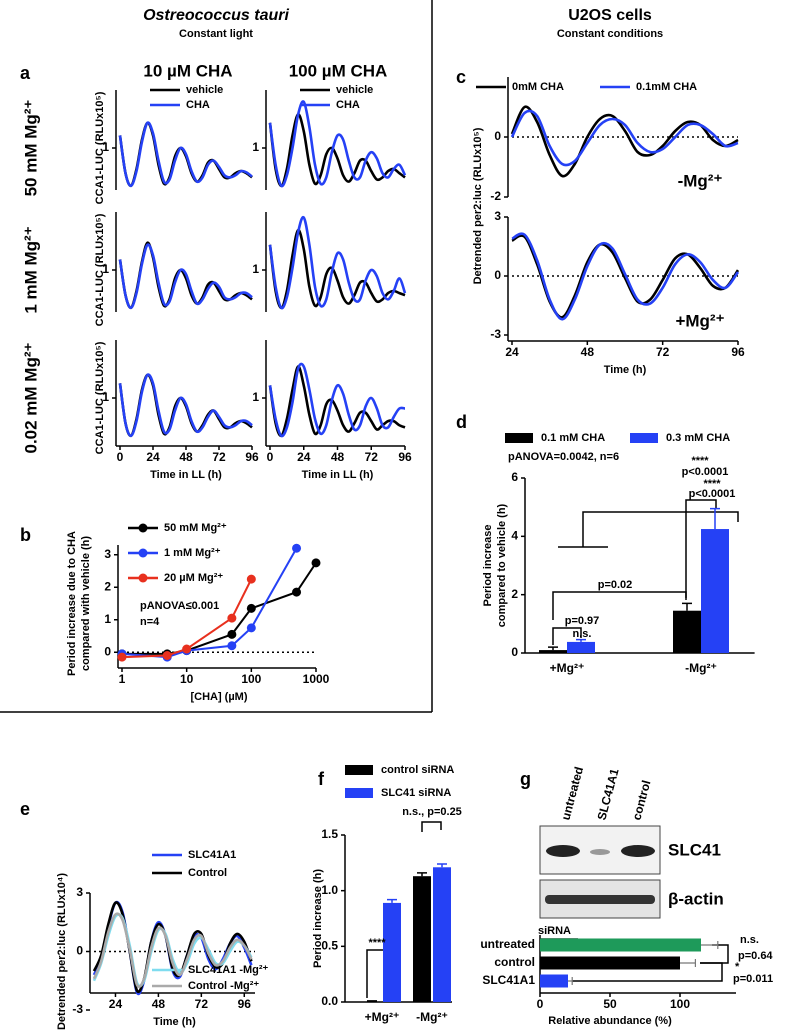  Describe the element at coordinates (700, 180) in the screenshot. I see `annotation: -Mg²⁺` at that location.